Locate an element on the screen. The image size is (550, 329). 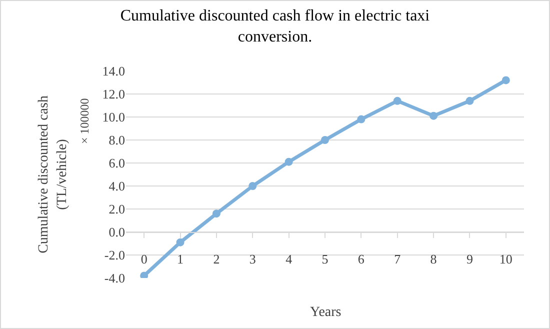
y-tick-label: -2.0 is located at coordinates (114, 255).